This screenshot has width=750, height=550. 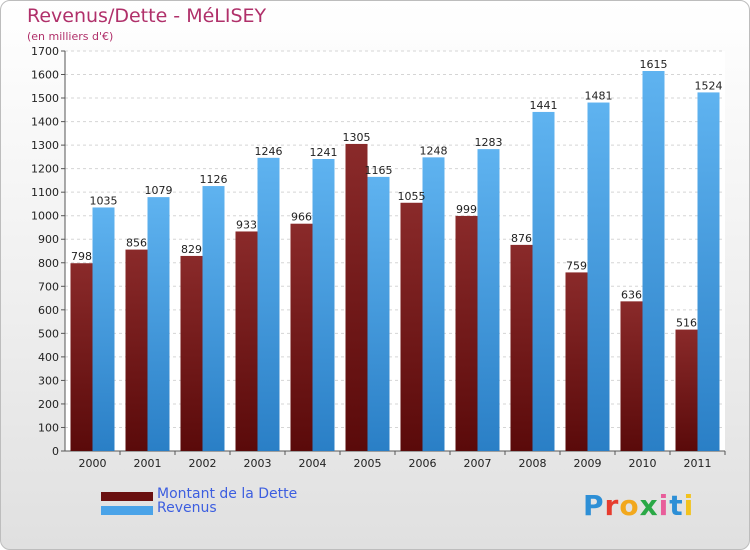 I want to click on y-tick-label: 1700, so click(x=45, y=51).